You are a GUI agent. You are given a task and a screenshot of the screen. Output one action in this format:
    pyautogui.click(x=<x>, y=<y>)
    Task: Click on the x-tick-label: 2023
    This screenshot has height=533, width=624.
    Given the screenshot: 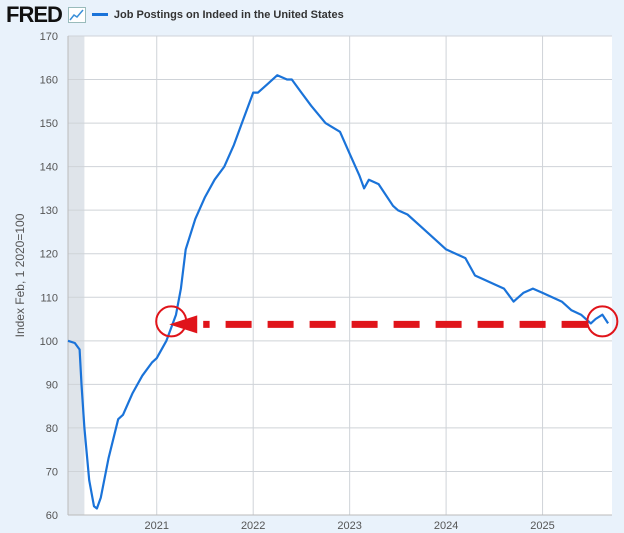 What is the action you would take?
    pyautogui.click(x=349, y=526)
    